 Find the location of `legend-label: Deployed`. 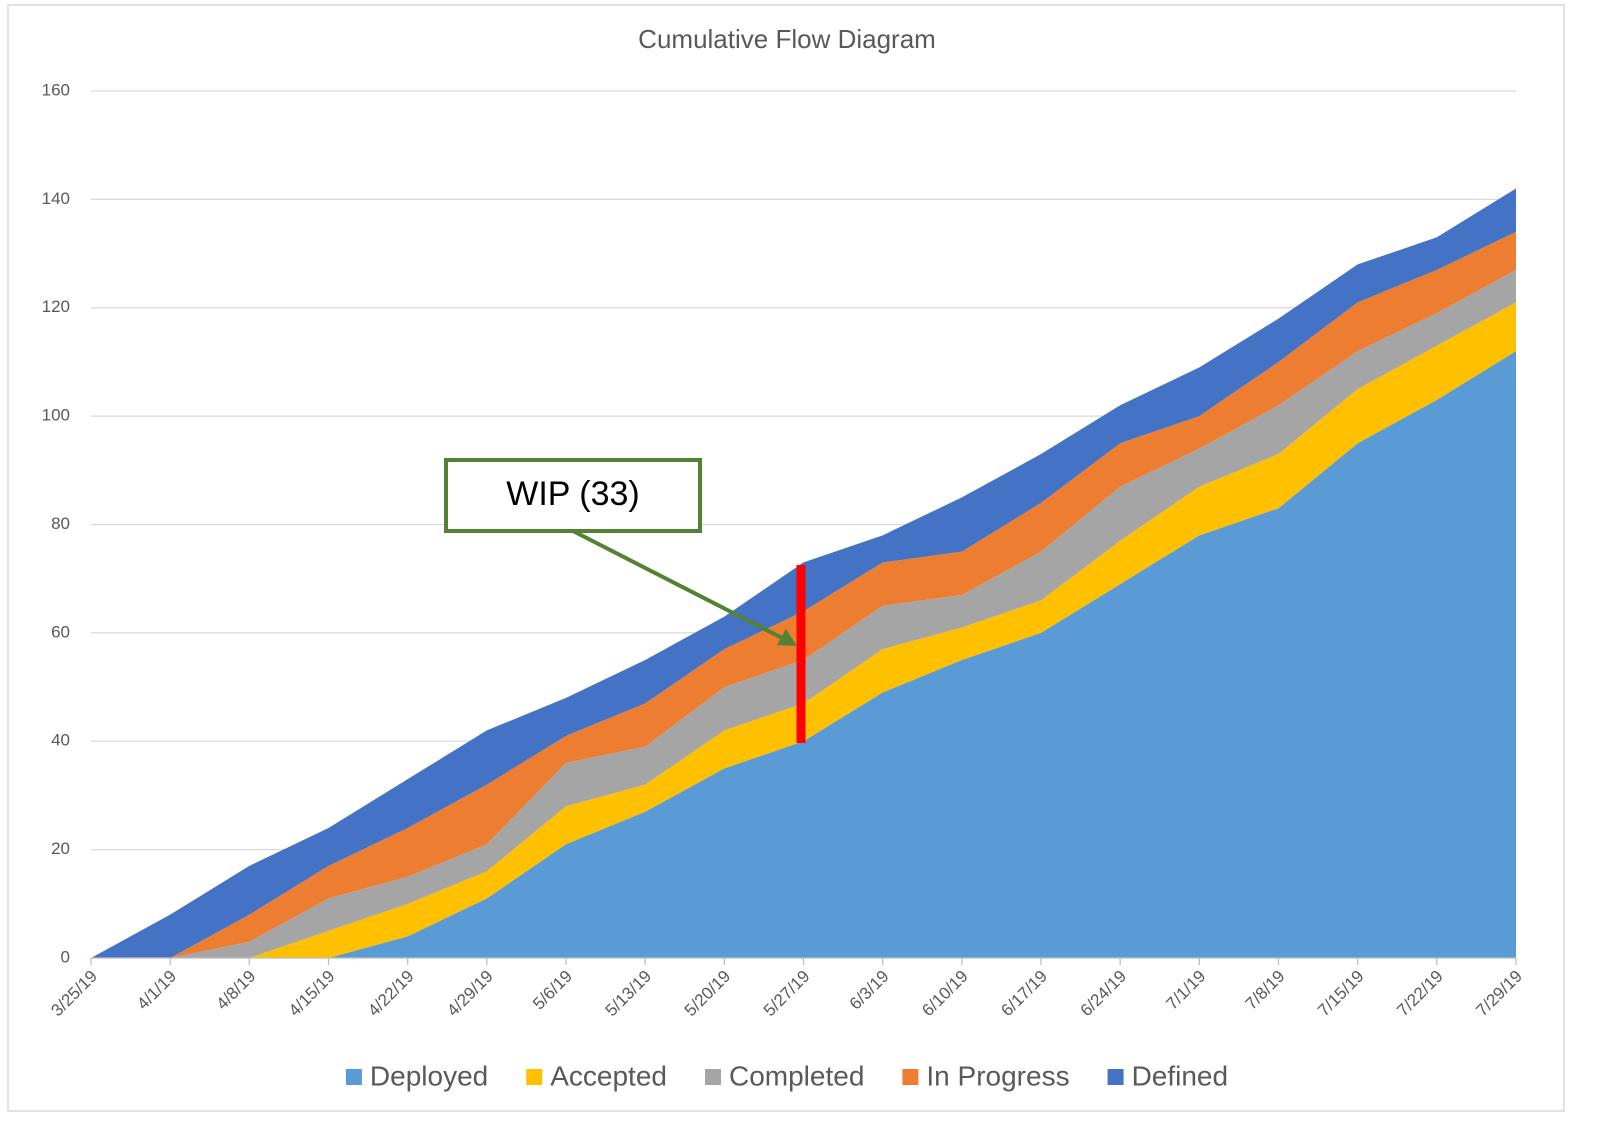

legend-label: Deployed is located at coordinates (429, 1075).